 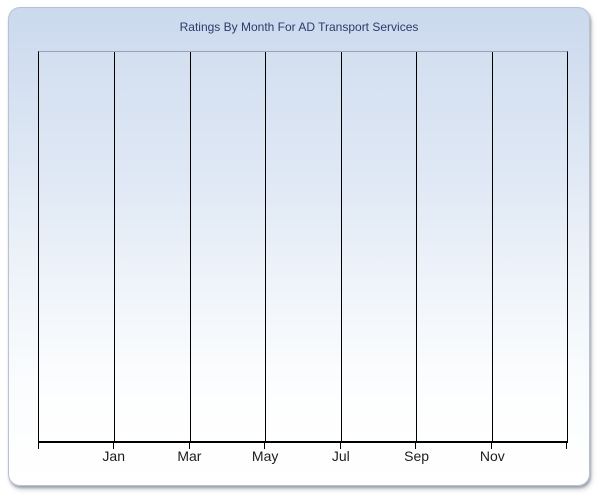 What do you see at coordinates (303, 457) in the screenshot?
I see `x-axis-labels: Jan Mar May Jul Sep Nov` at bounding box center [303, 457].